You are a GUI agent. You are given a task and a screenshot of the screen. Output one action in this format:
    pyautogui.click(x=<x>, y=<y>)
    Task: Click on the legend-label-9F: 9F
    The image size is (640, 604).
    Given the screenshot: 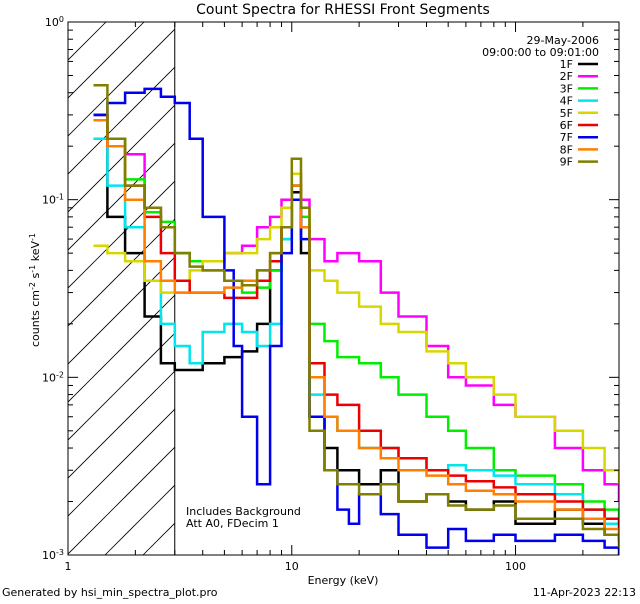 What is the action you would take?
    pyautogui.click(x=566, y=162)
    